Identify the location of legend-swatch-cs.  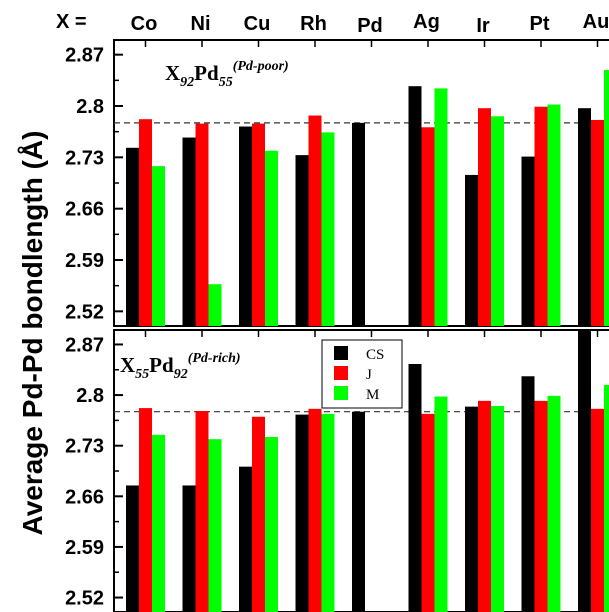
(341, 353).